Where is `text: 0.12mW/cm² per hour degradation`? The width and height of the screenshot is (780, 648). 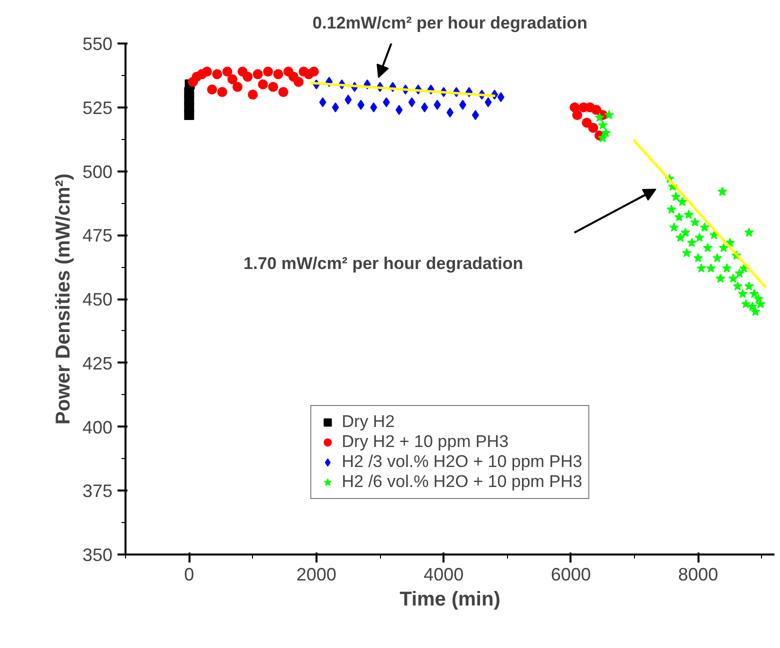 text: 0.12mW/cm² per hour degradation is located at coordinates (450, 23).